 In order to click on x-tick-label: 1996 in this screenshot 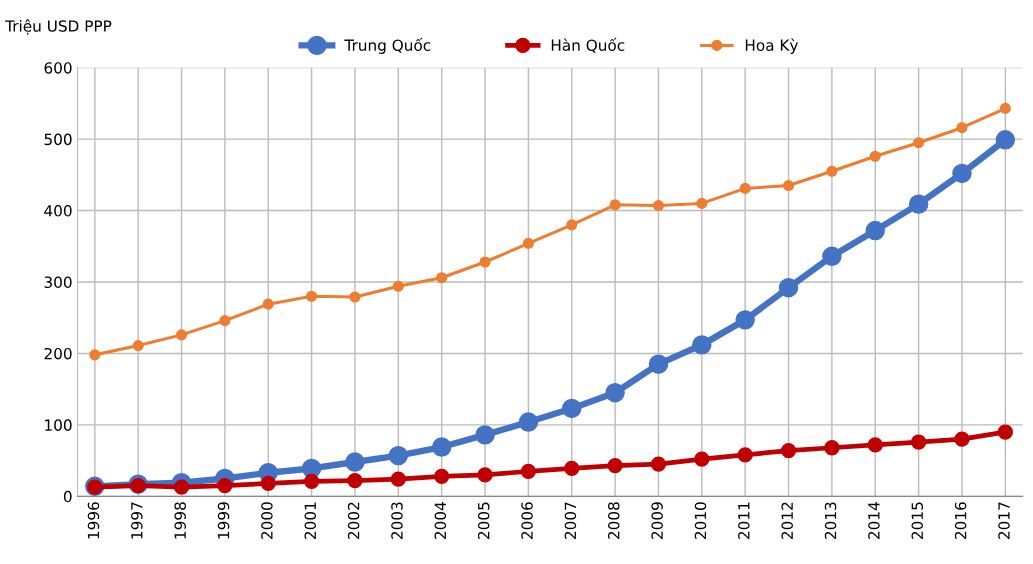, I will do `click(93, 520)`.